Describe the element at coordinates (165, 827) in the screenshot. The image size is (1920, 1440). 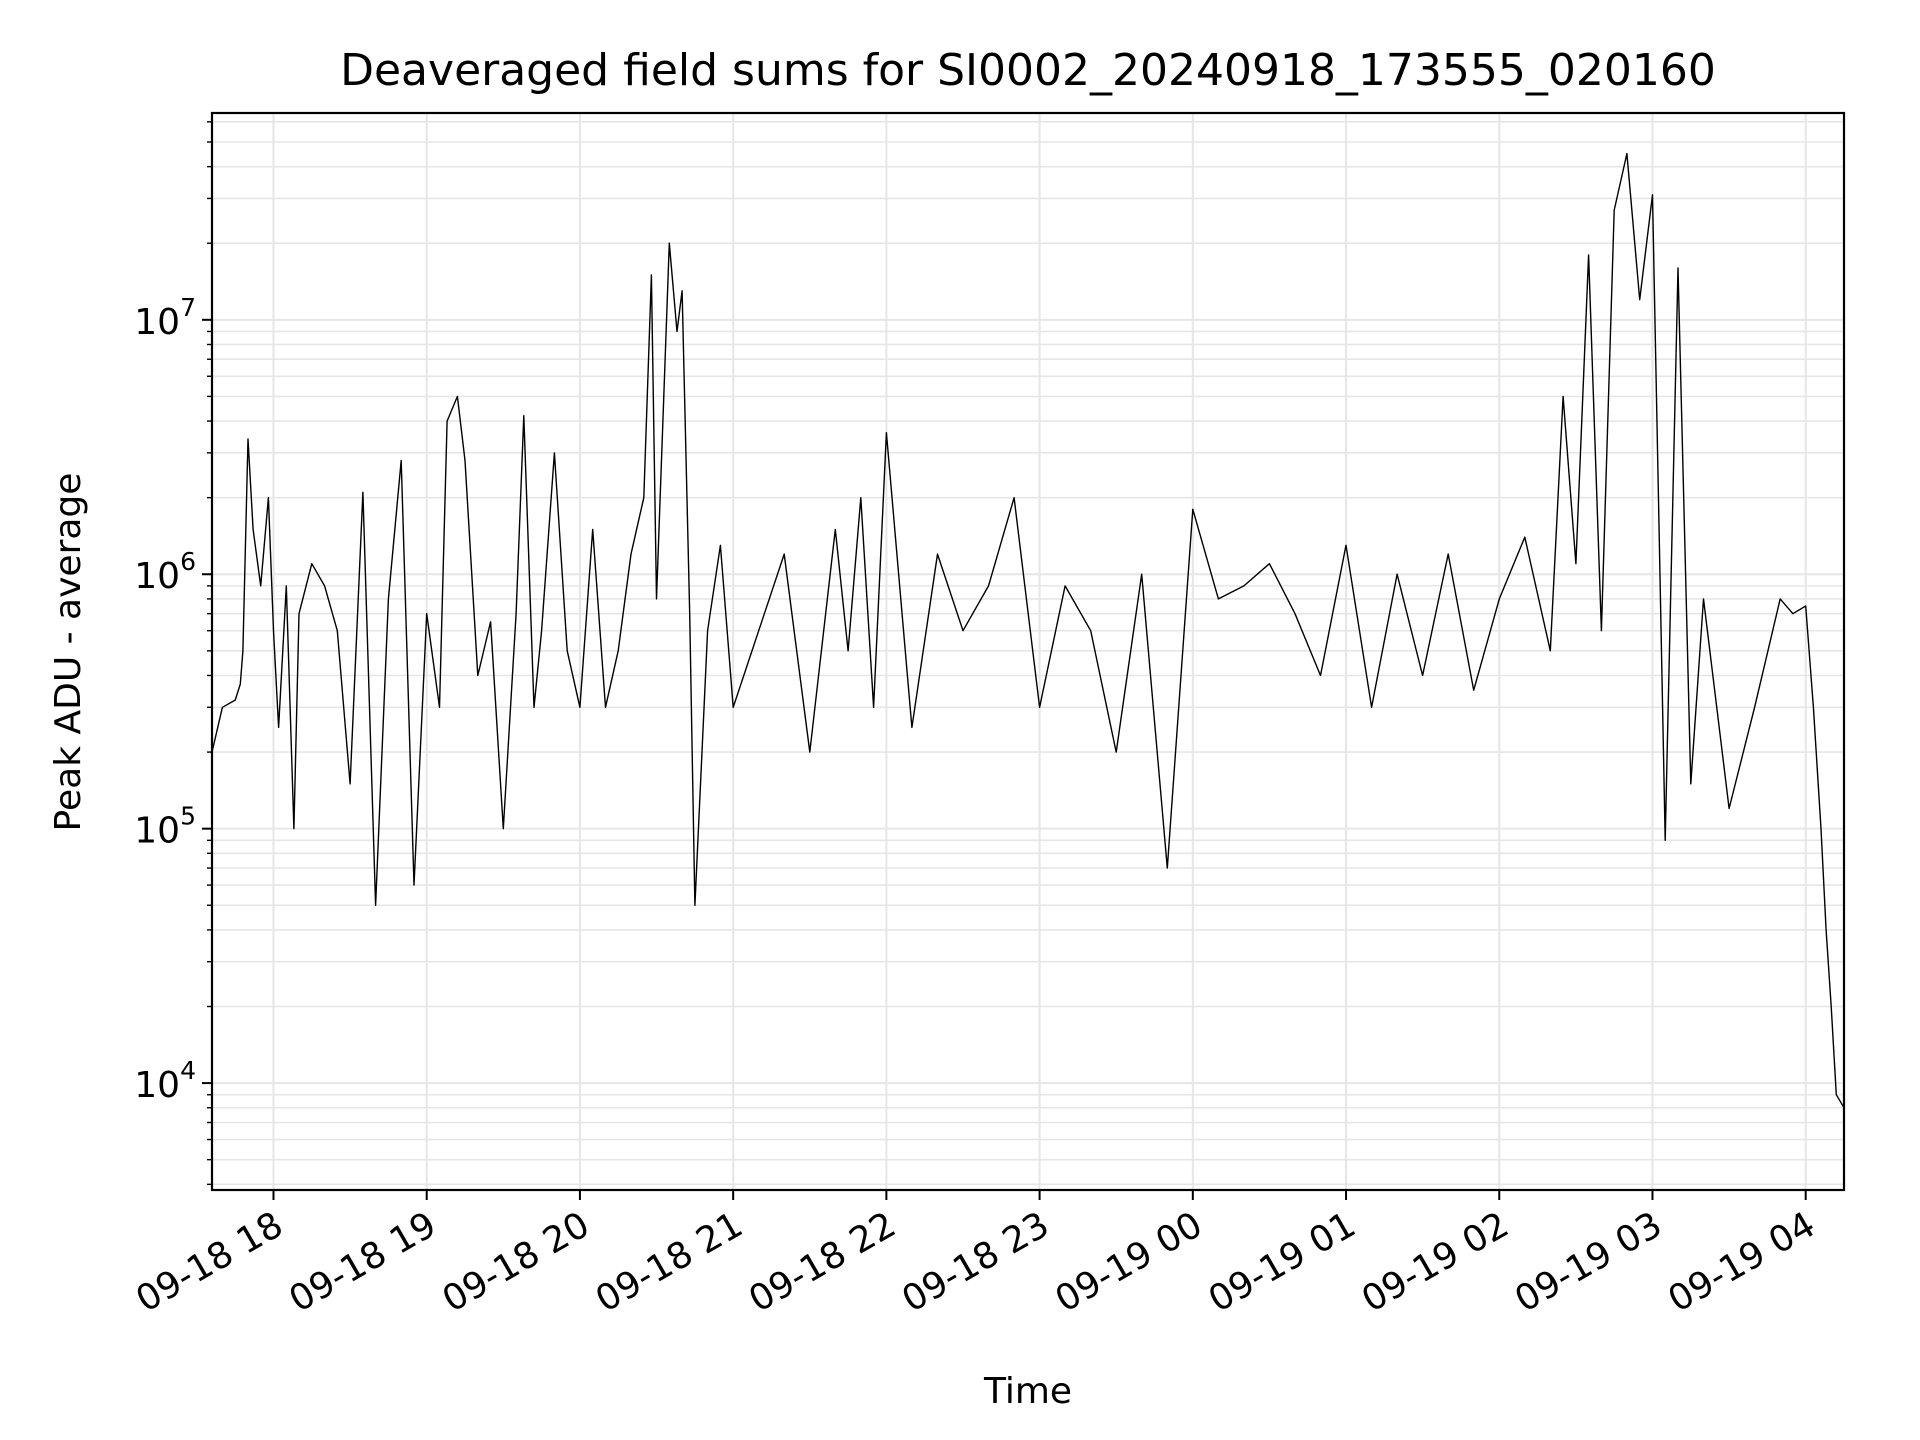
I see `y-tick-label: 10⁵` at that location.